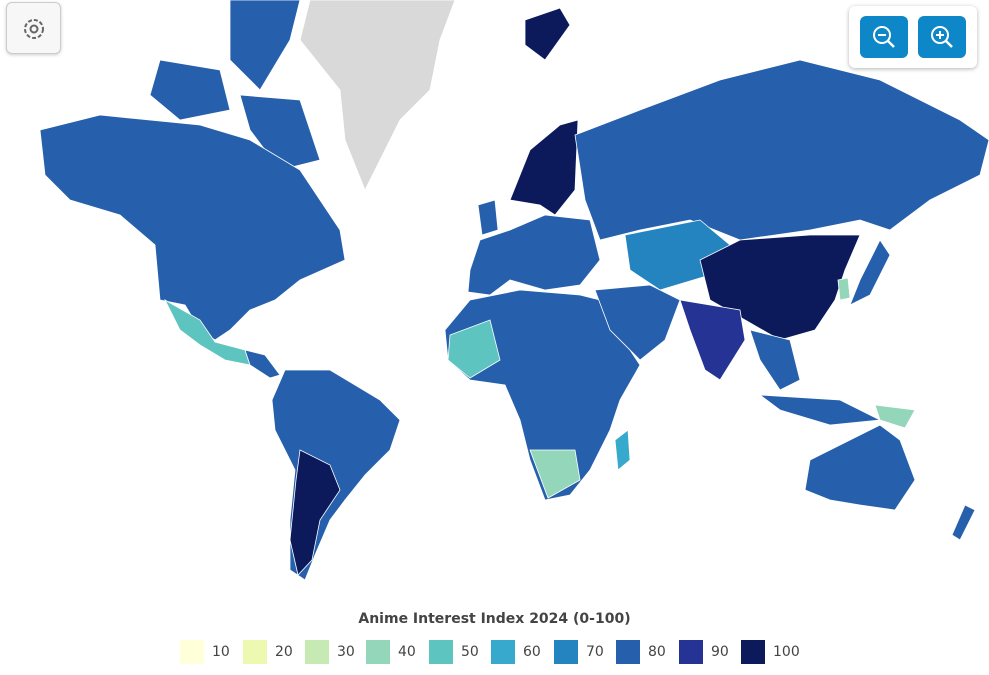 Image resolution: width=989 pixels, height=675 pixels. Describe the element at coordinates (657, 652) in the screenshot. I see `legend-label: 80` at that location.